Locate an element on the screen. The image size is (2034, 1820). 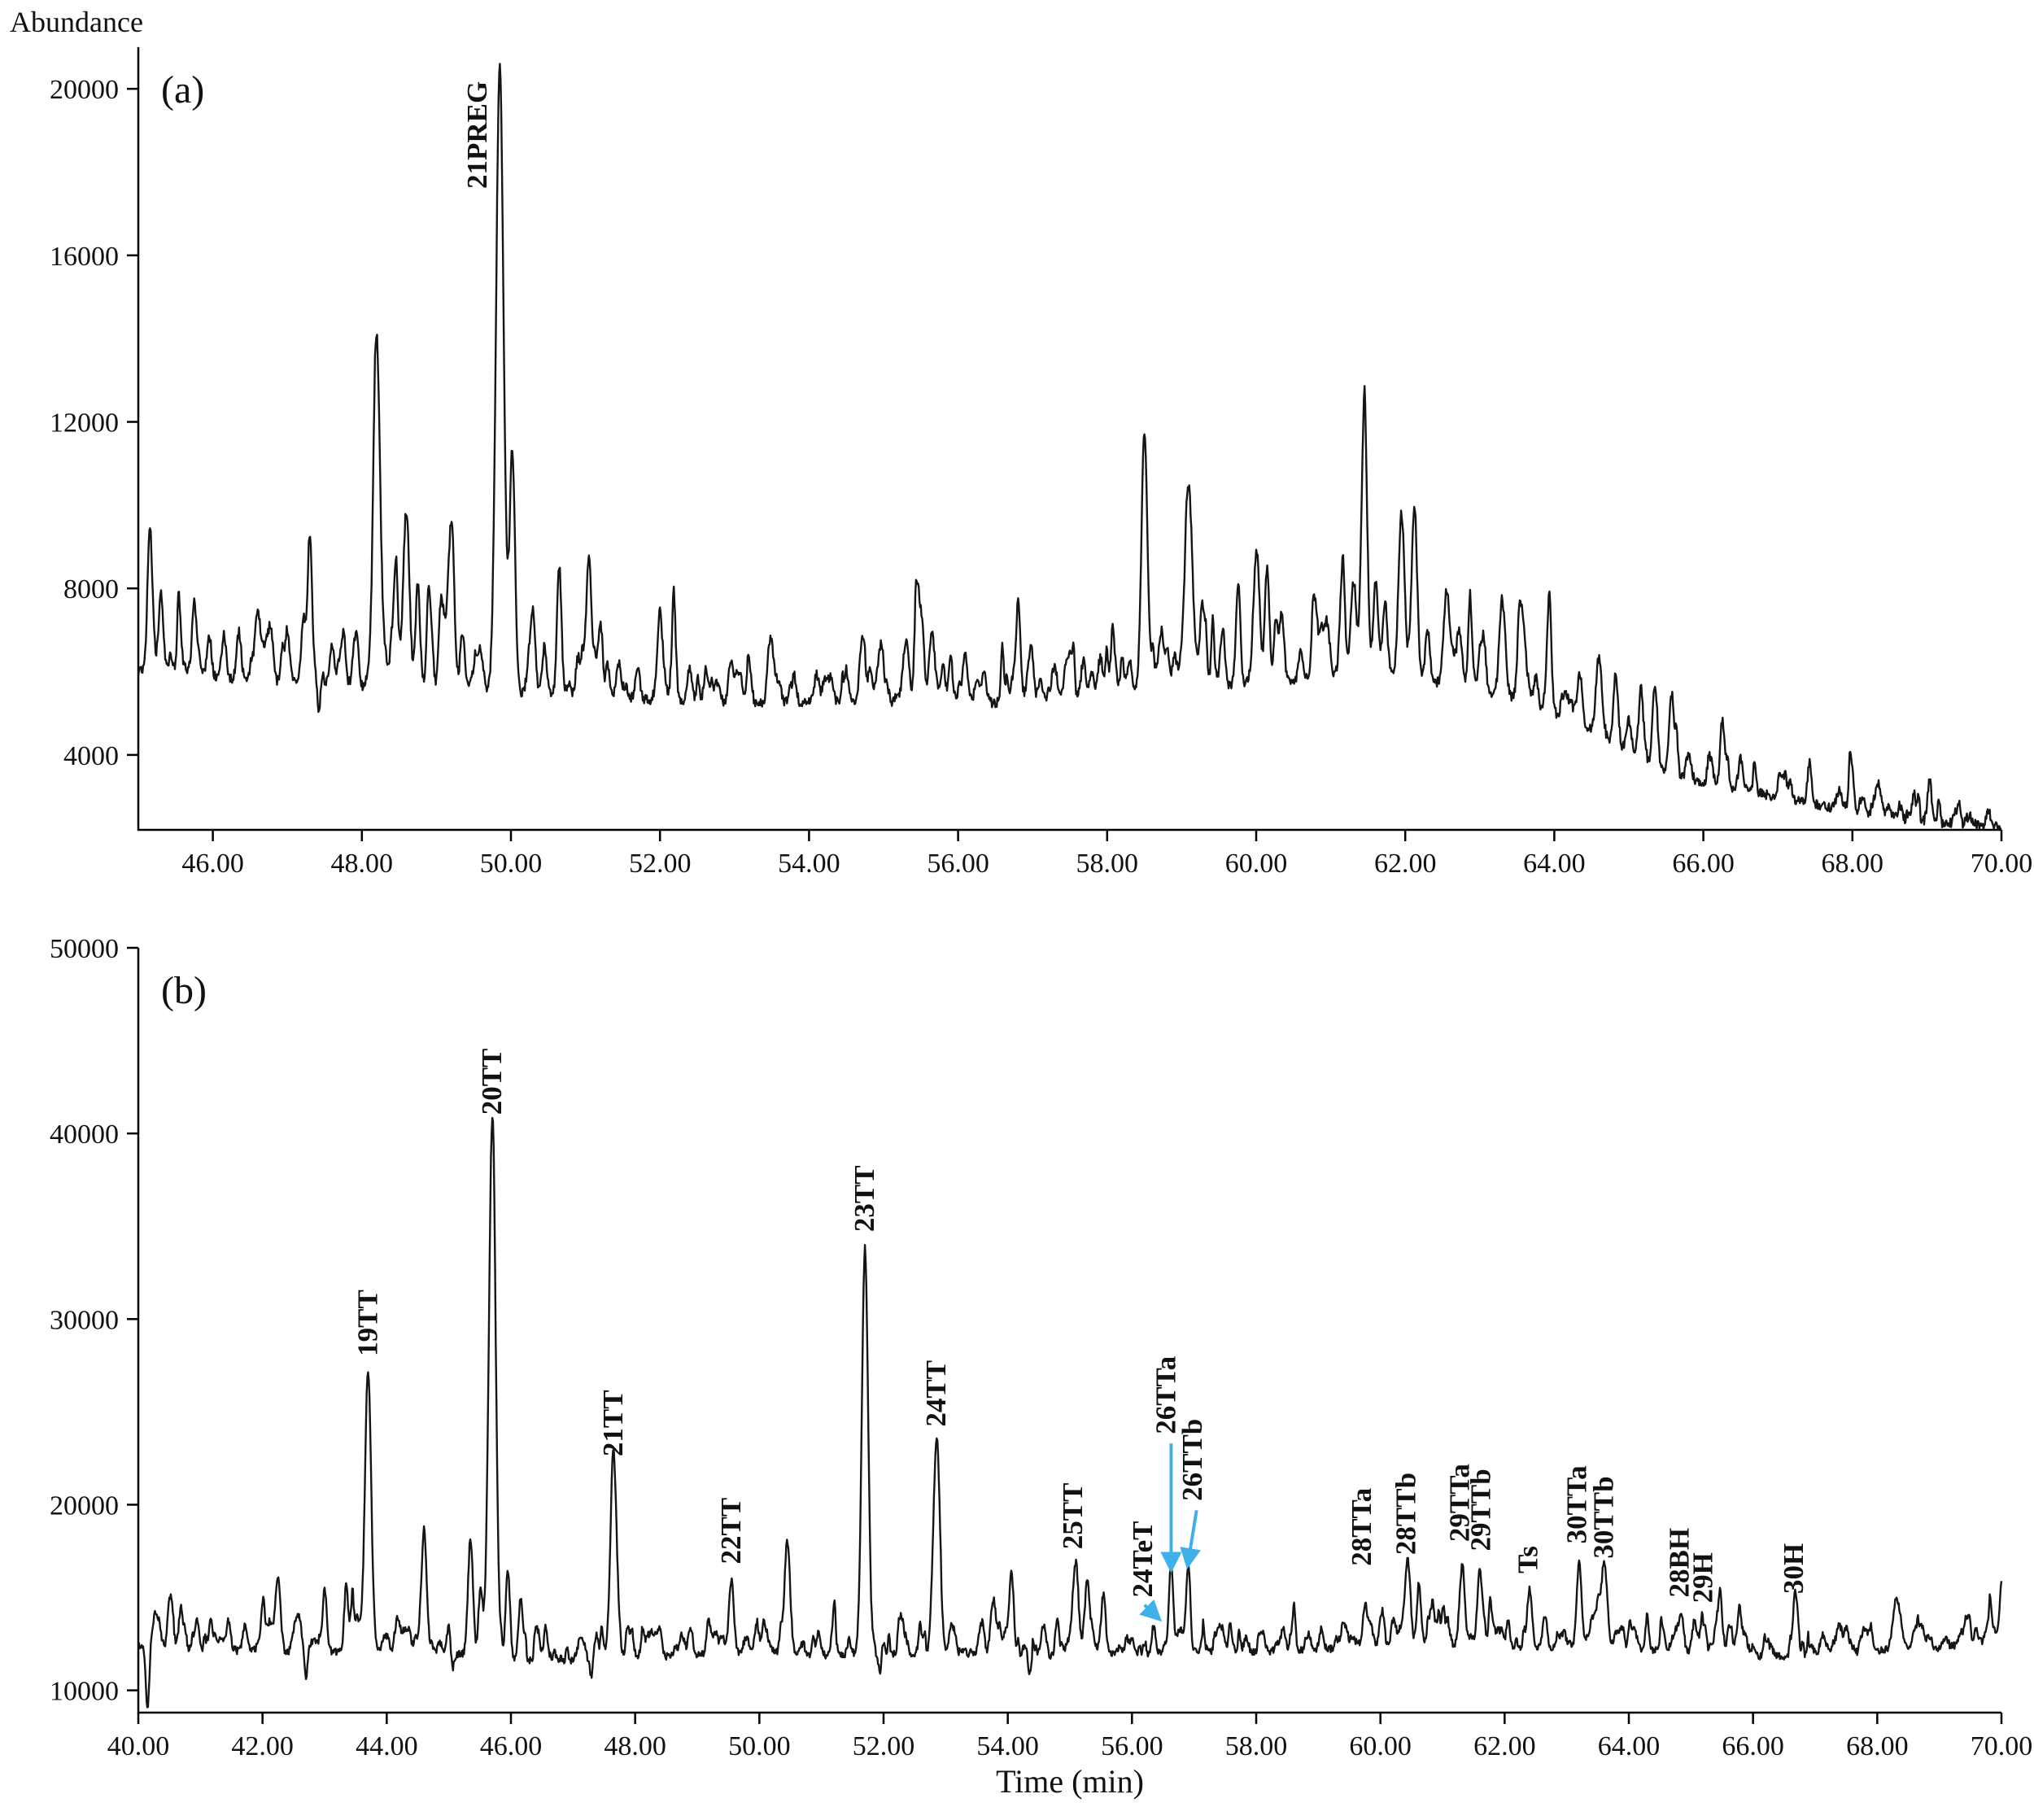
peak-label-24TeT: 24TeT is located at coordinates (1143, 1559).